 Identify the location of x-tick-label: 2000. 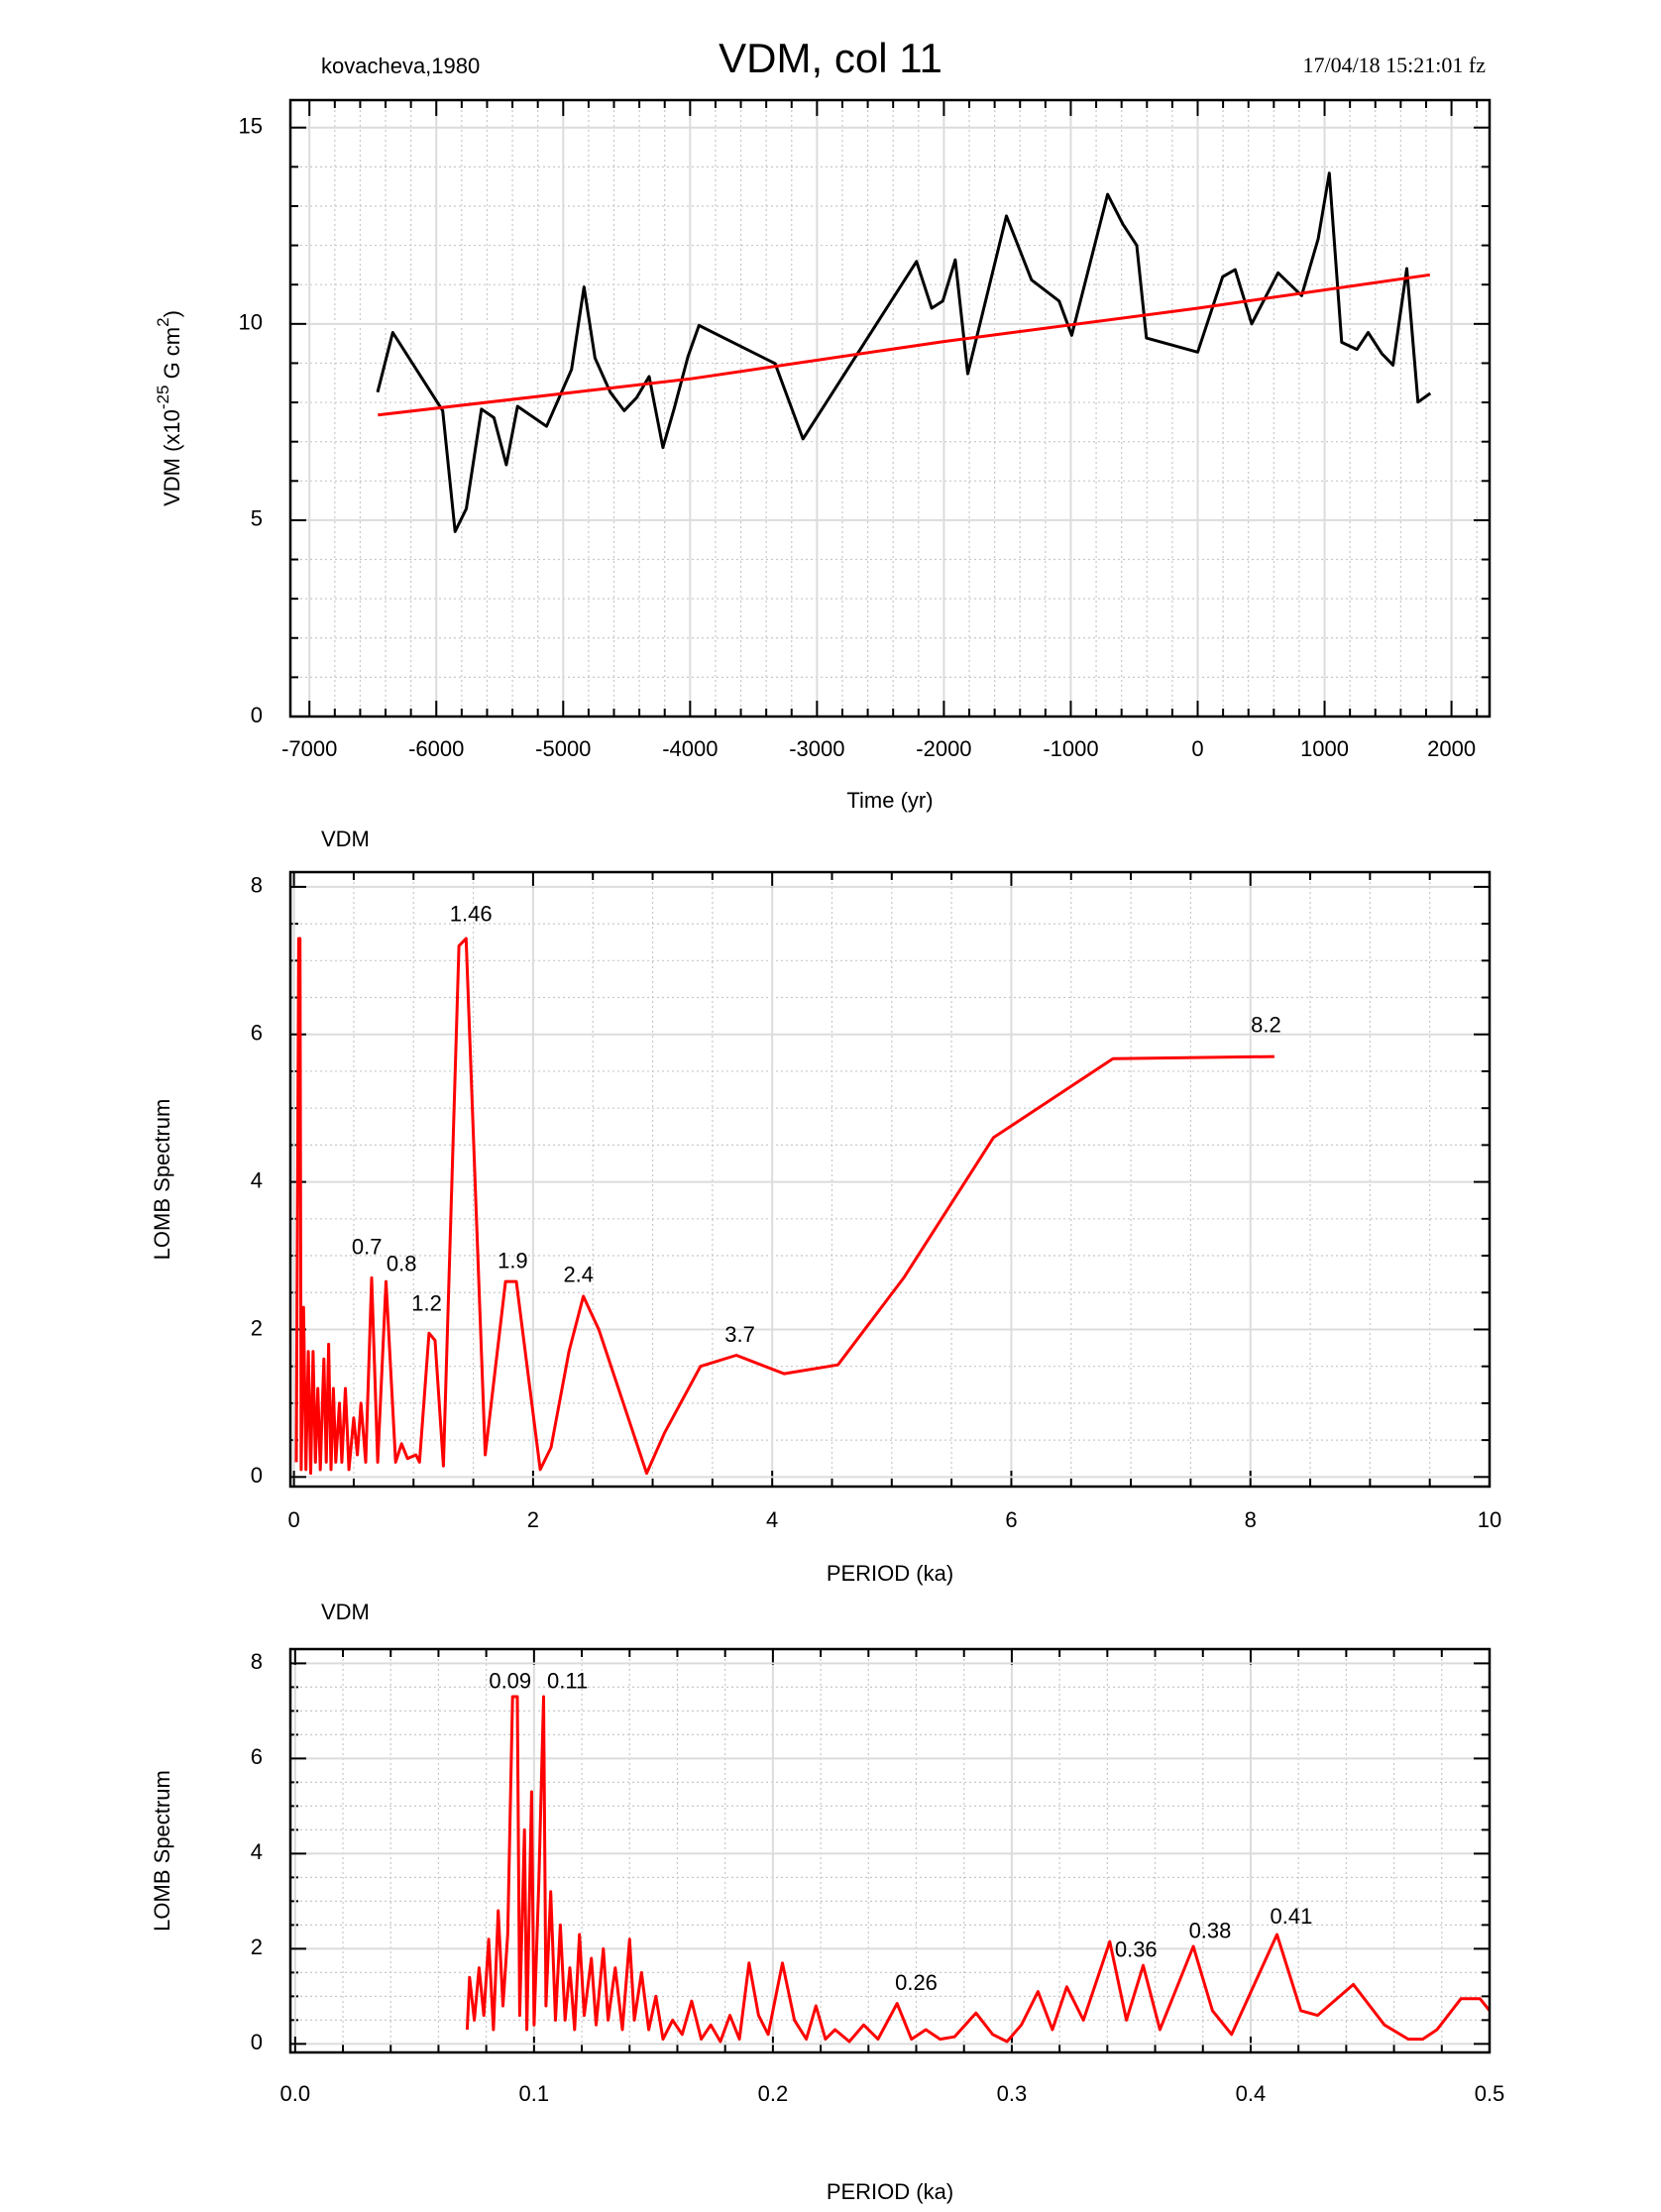
(1451, 748).